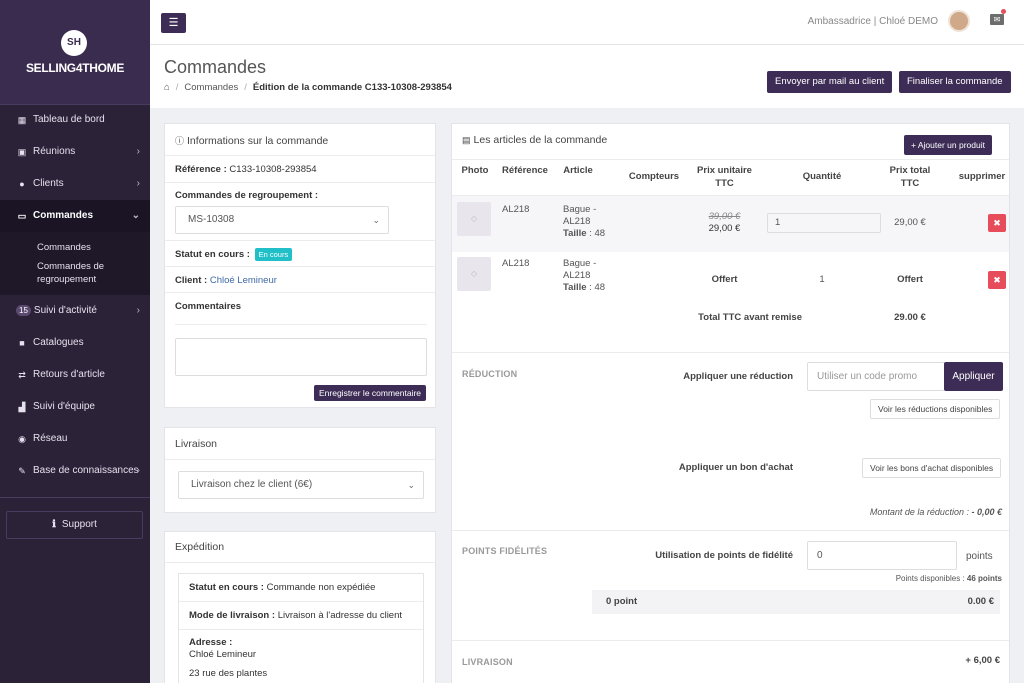  What do you see at coordinates (211, 219) in the screenshot?
I see `regroupement-value: MS-10308` at bounding box center [211, 219].